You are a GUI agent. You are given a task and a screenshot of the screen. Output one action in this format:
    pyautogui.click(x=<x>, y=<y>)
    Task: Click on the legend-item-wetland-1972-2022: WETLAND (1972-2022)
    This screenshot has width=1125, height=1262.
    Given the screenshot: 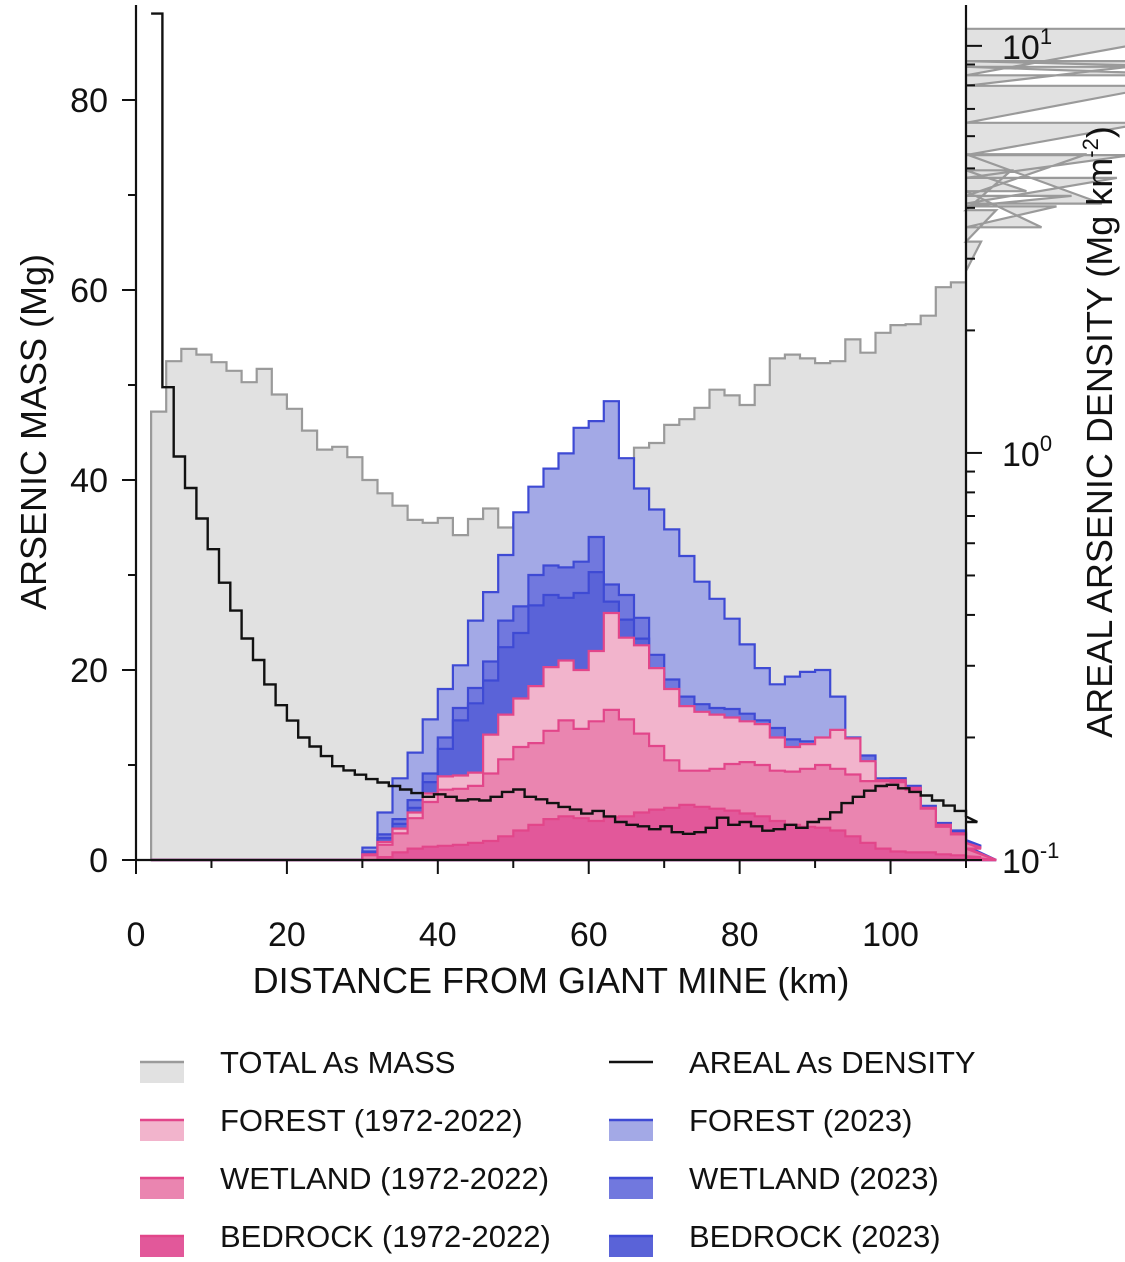 What is the action you would take?
    pyautogui.click(x=344, y=1180)
    